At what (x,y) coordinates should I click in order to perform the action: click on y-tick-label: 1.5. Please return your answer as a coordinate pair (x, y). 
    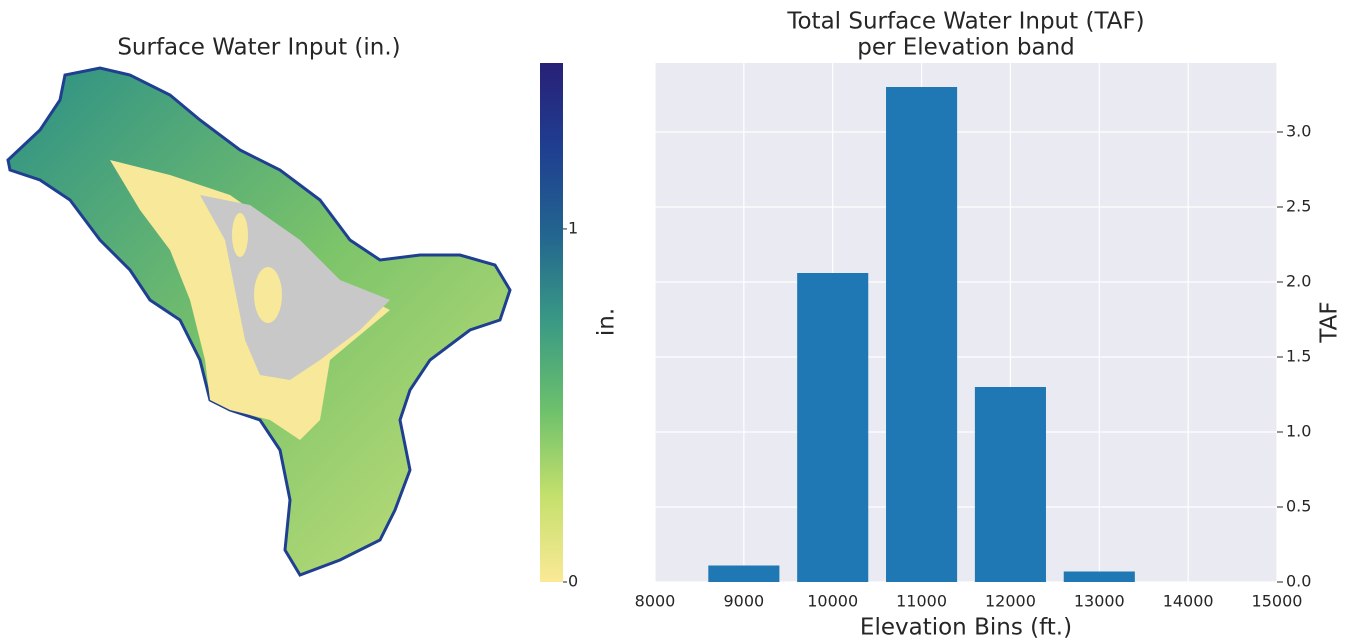
    Looking at the image, I should click on (1298, 356).